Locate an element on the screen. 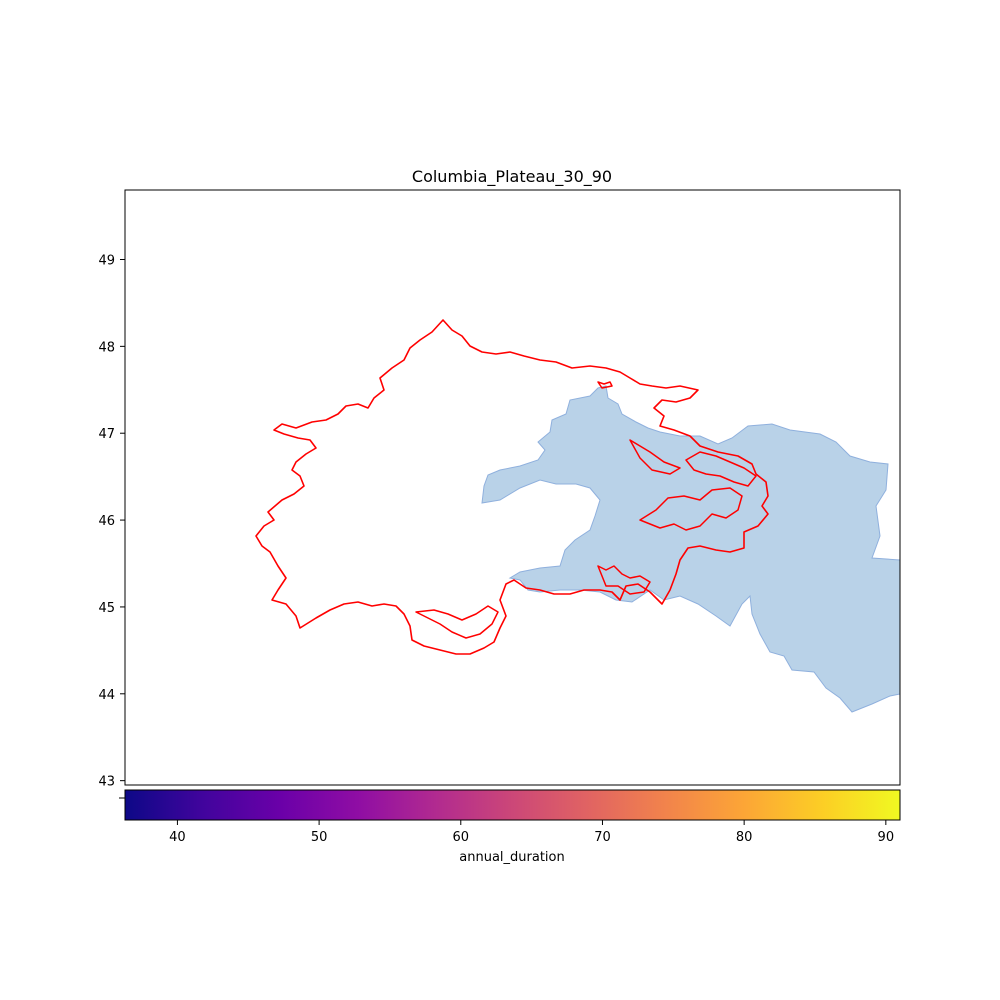  colorbar-tick-label: 90 is located at coordinates (886, 837).